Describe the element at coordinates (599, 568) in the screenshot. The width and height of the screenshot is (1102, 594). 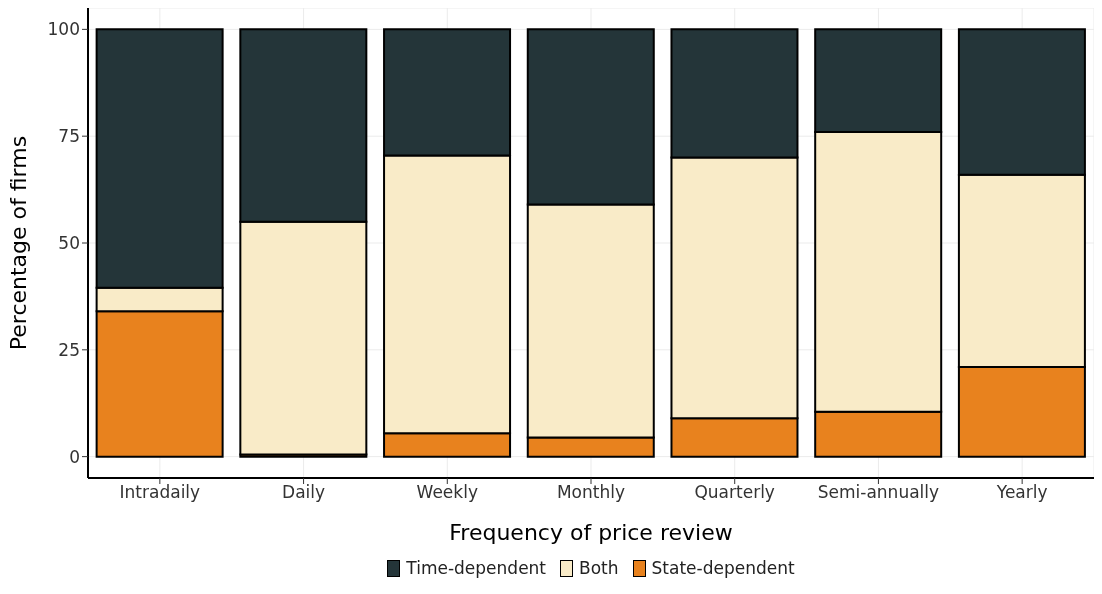
I see `legend-label: Both` at that location.